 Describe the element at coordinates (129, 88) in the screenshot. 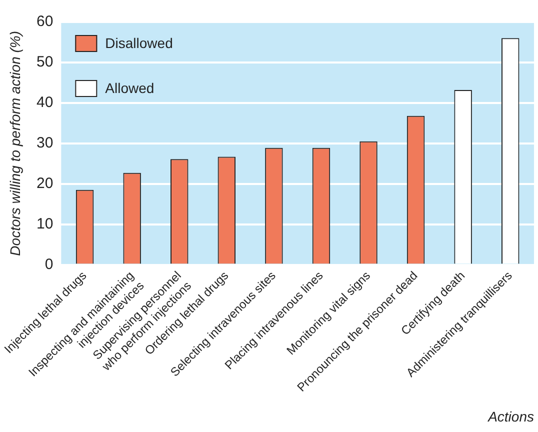

I see `legend-label: Allowed` at that location.